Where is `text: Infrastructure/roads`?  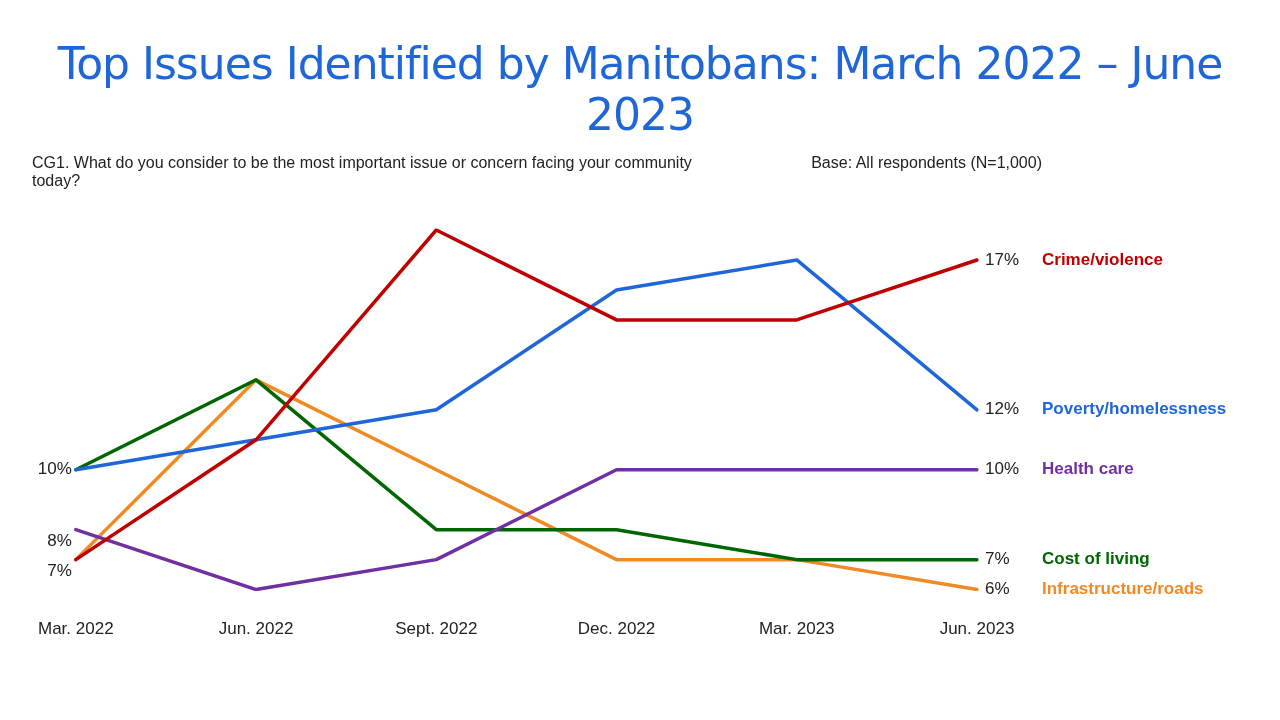 text: Infrastructure/roads is located at coordinates (1123, 589).